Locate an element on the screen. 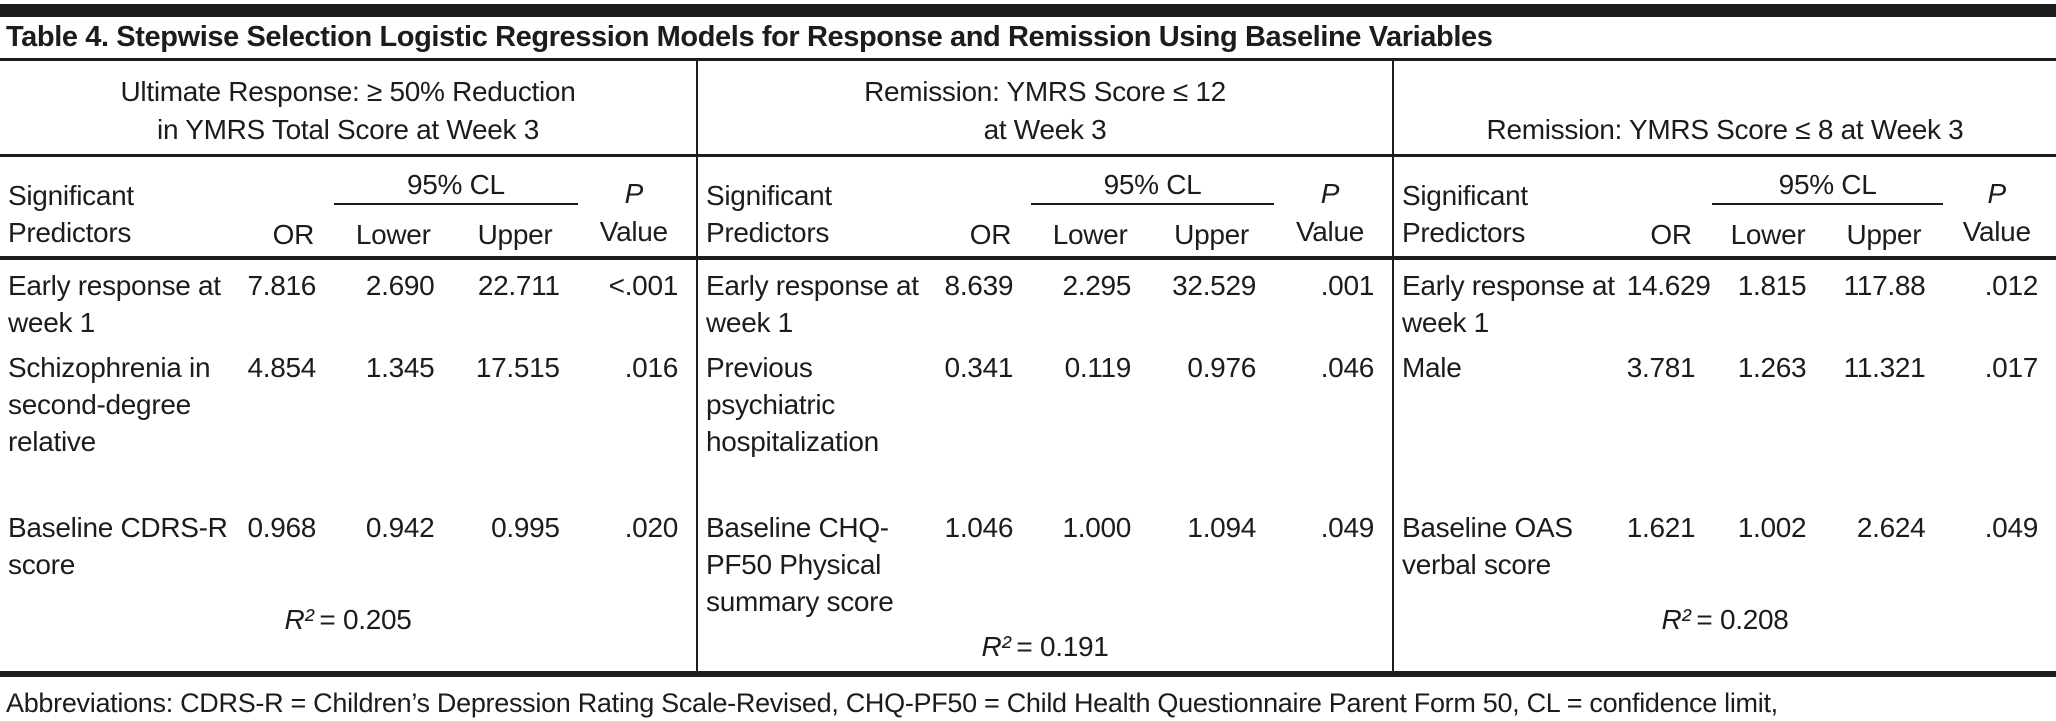 The height and width of the screenshot is (721, 2056). cell-predictor: Male is located at coordinates (1432, 367).